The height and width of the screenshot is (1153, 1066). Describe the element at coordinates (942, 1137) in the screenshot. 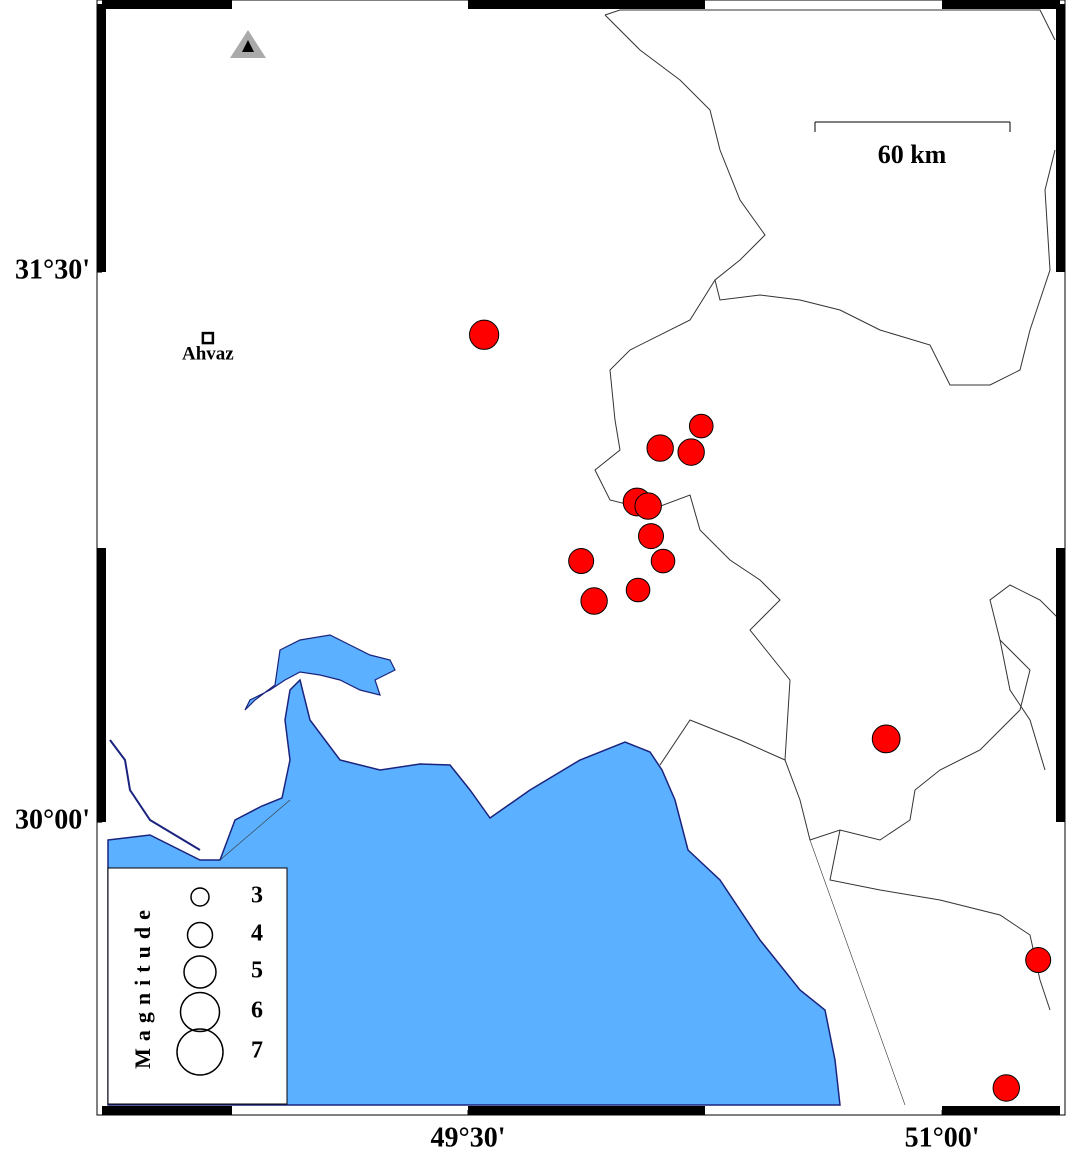

I see `x-tick-label: 51°00'` at that location.